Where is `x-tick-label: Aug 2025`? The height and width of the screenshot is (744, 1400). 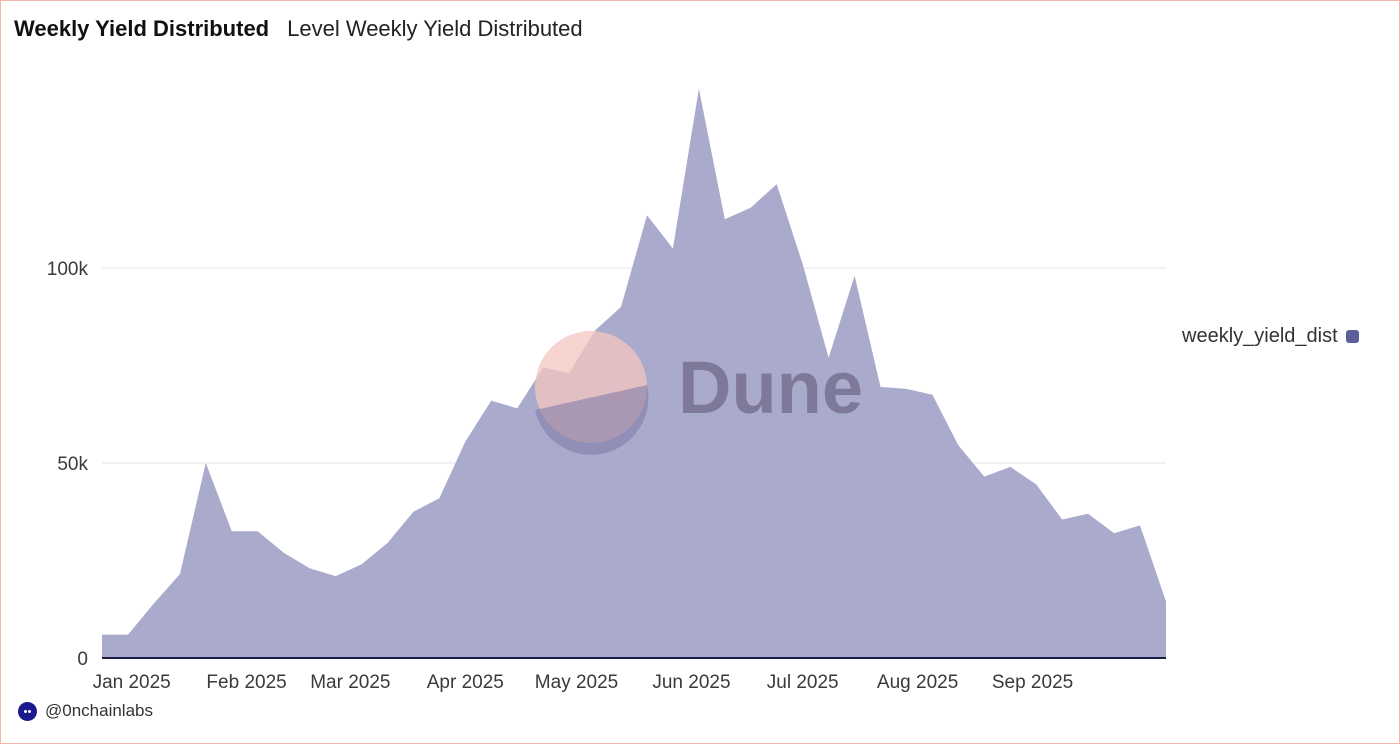 x-tick-label: Aug 2025 is located at coordinates (917, 682).